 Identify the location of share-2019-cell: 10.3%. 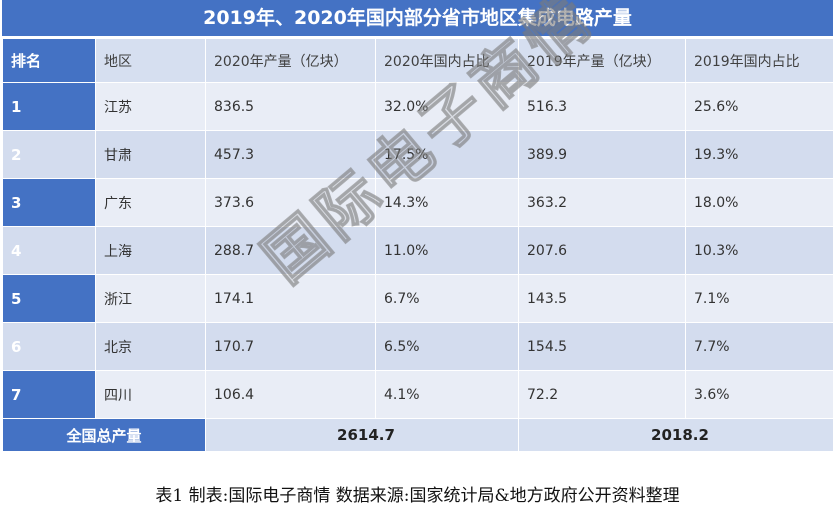
(759, 250).